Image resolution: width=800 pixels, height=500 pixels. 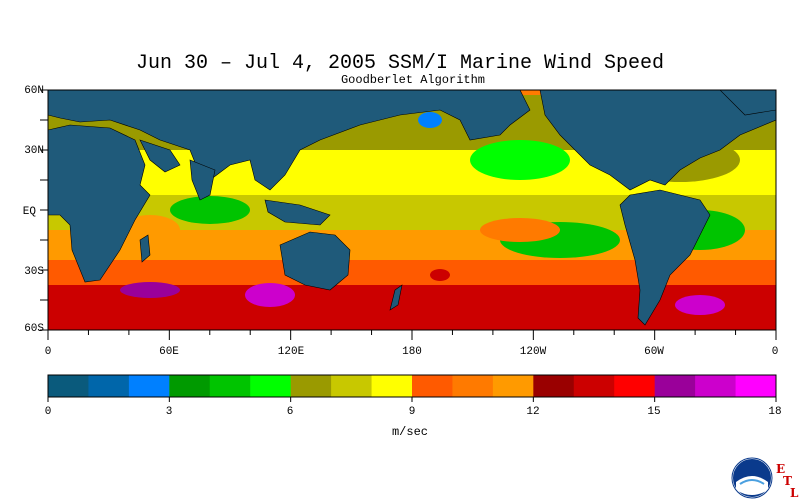 What do you see at coordinates (34, 329) in the screenshot?
I see `lat-label-60s: 60S` at bounding box center [34, 329].